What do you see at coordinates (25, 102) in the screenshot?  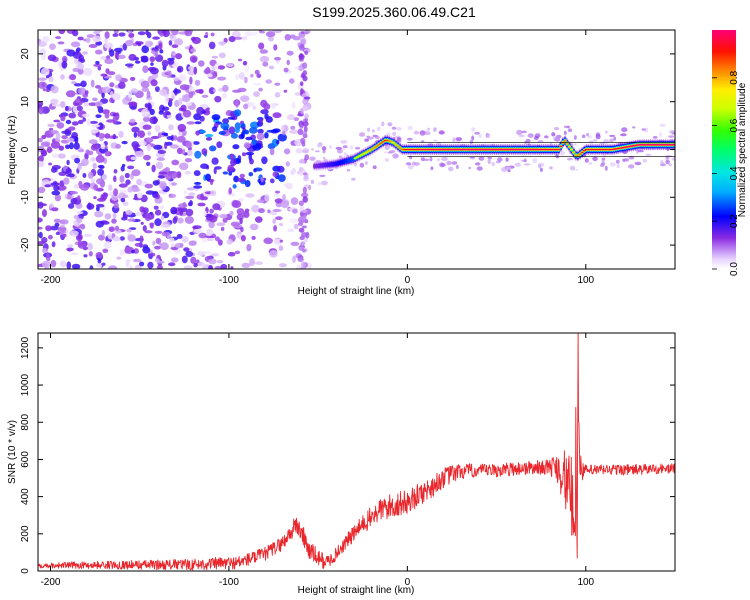 I see `spectrogram-y-tick-label: 10` at bounding box center [25, 102].